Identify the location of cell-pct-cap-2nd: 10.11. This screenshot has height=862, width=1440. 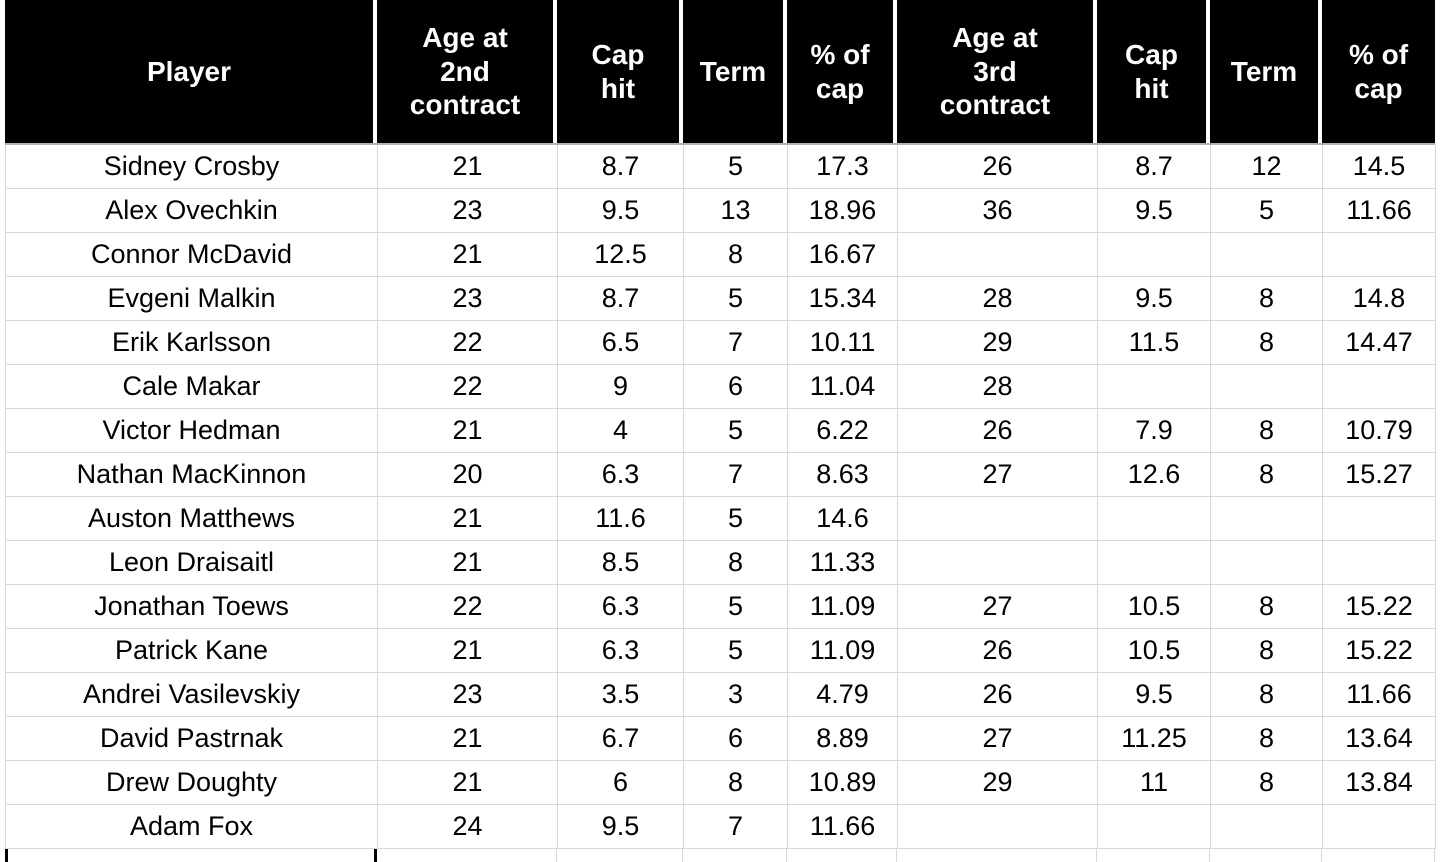
(843, 343).